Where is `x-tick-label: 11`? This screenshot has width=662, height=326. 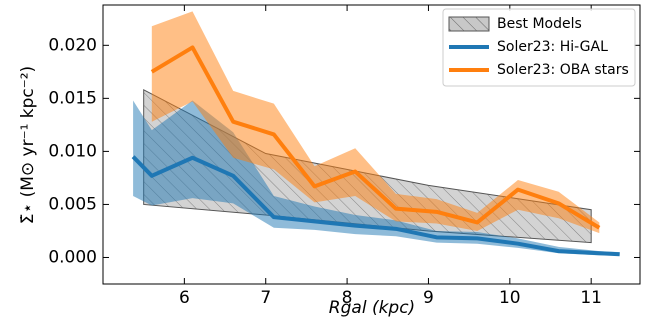 x-tick-label: 11 is located at coordinates (591, 298).